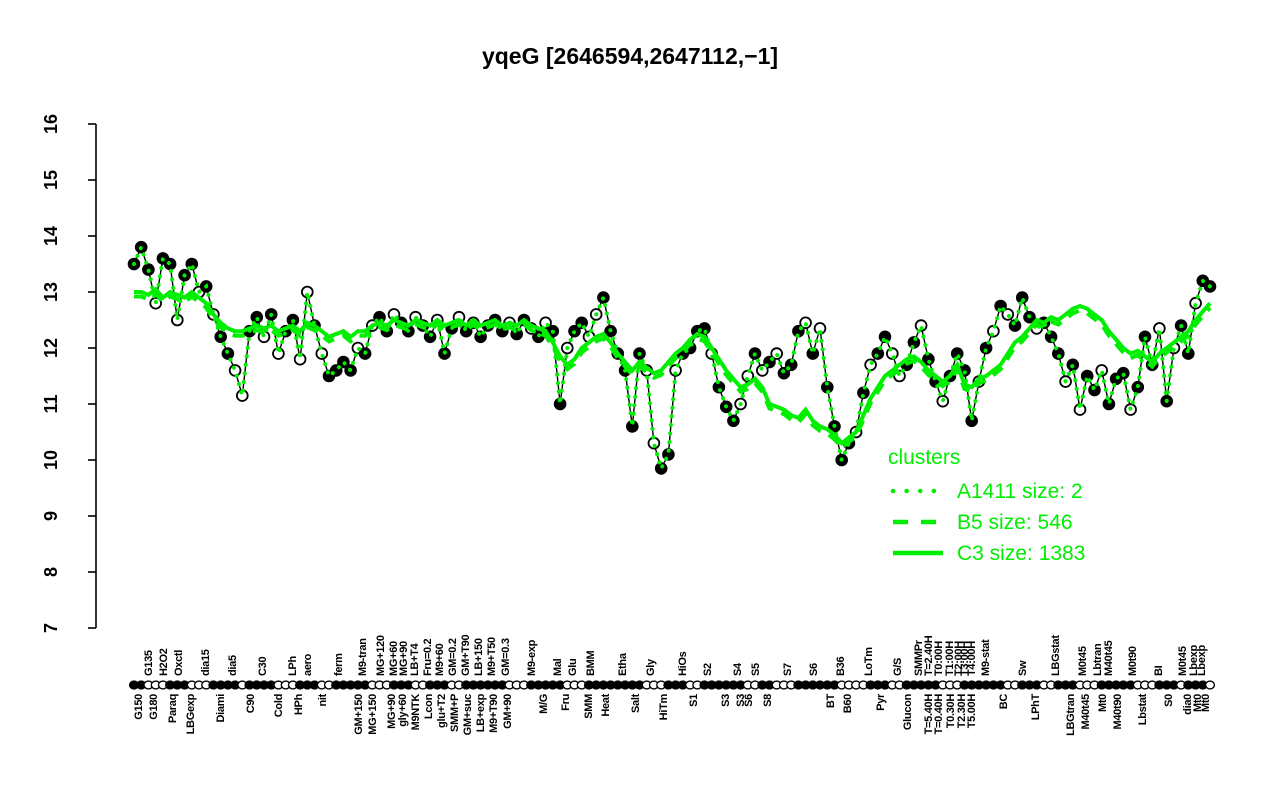  Describe the element at coordinates (221, 708) in the screenshot. I see `x-label-bottom: Diami` at that location.